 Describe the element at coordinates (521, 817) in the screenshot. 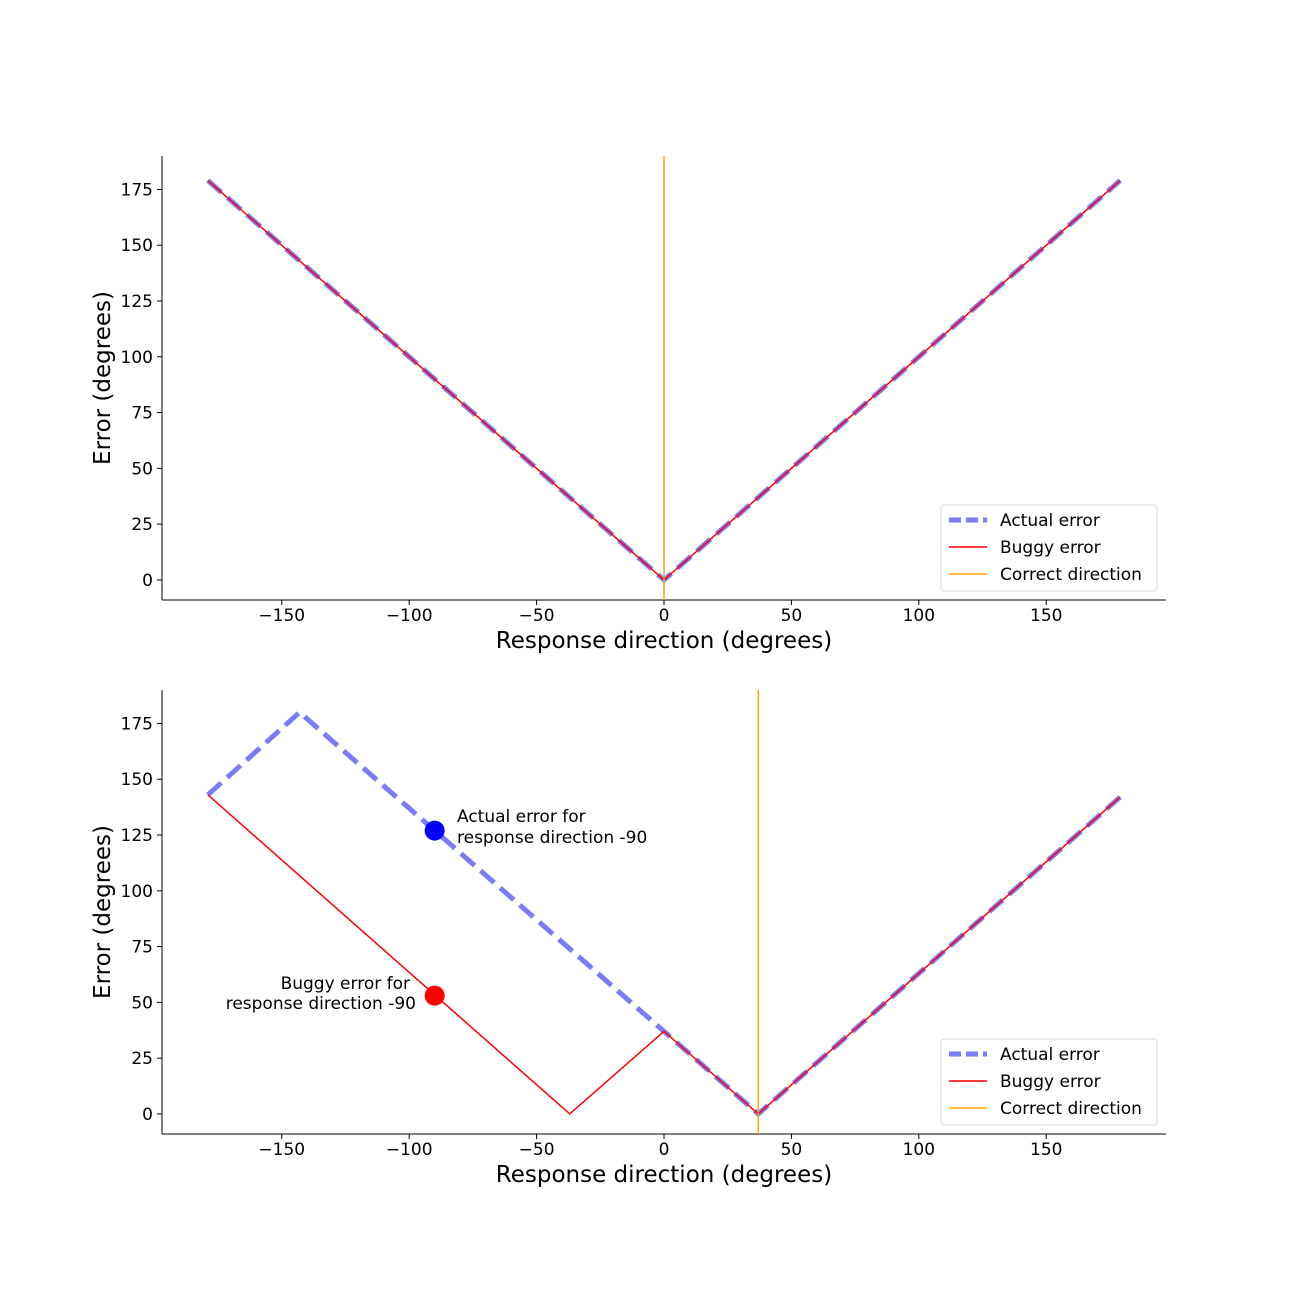

I see `annotation-text: Actual error for` at that location.